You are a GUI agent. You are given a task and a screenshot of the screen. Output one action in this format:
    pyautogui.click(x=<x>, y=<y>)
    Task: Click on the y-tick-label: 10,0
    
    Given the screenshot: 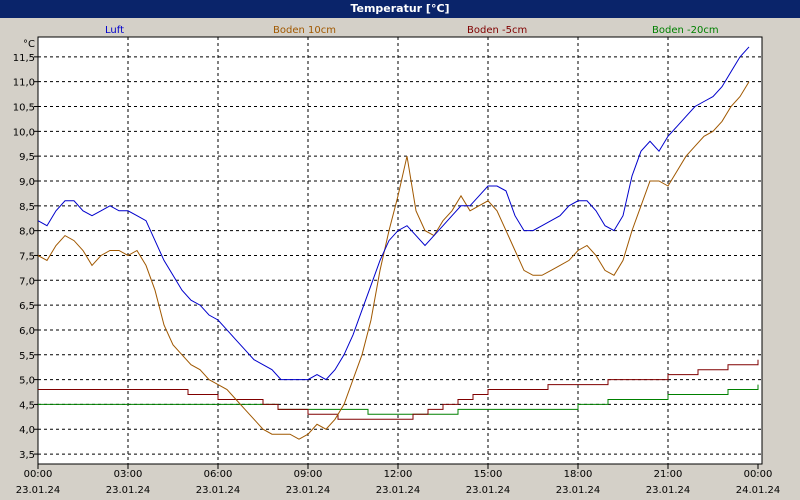 What is the action you would take?
    pyautogui.click(x=24, y=132)
    